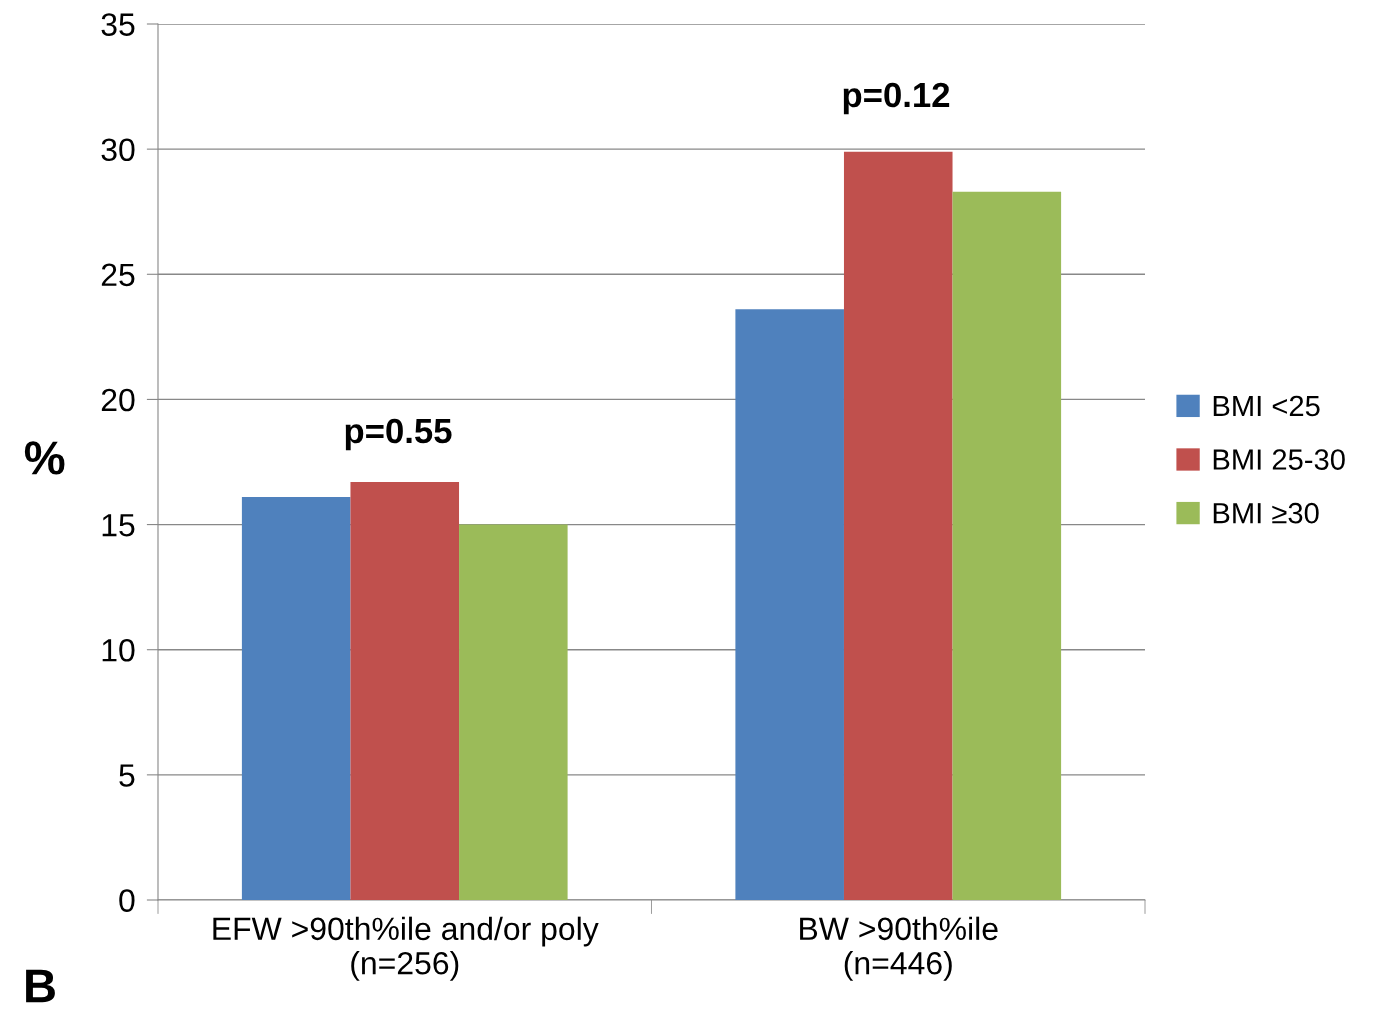 The height and width of the screenshot is (1015, 1374). What do you see at coordinates (118, 525) in the screenshot?
I see `y-tick-label: 15` at bounding box center [118, 525].